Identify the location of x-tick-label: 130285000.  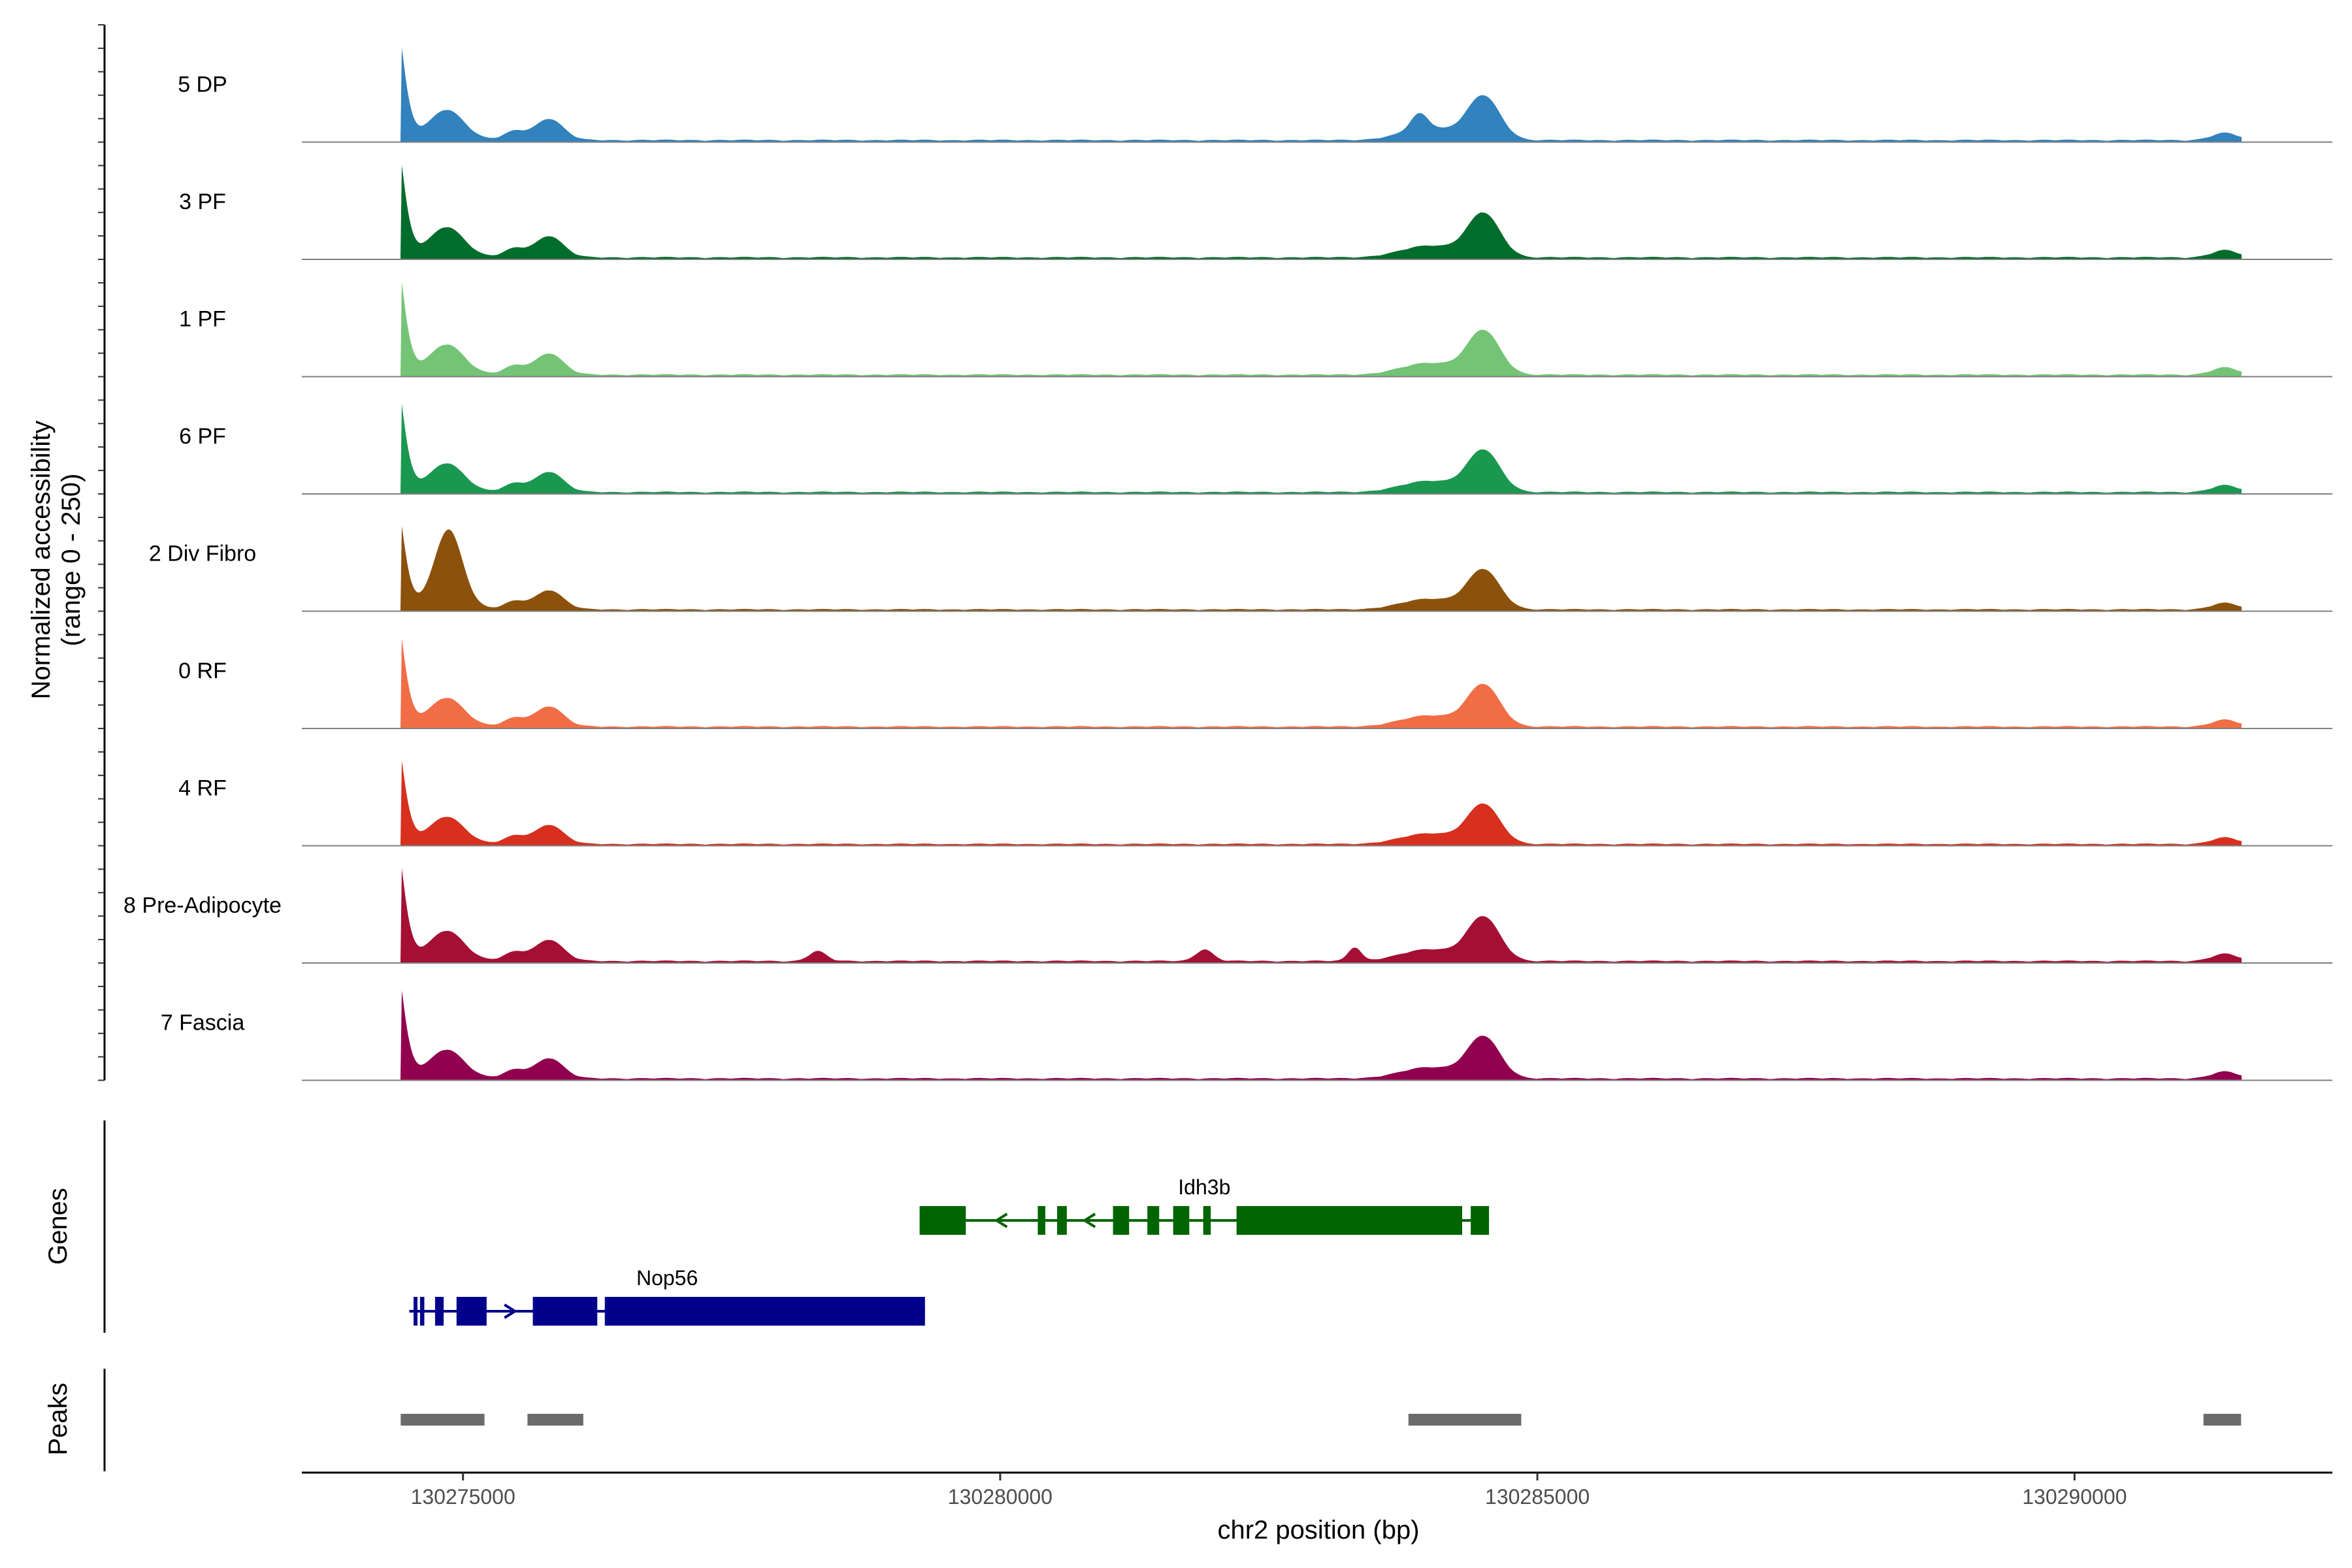
(1537, 1497).